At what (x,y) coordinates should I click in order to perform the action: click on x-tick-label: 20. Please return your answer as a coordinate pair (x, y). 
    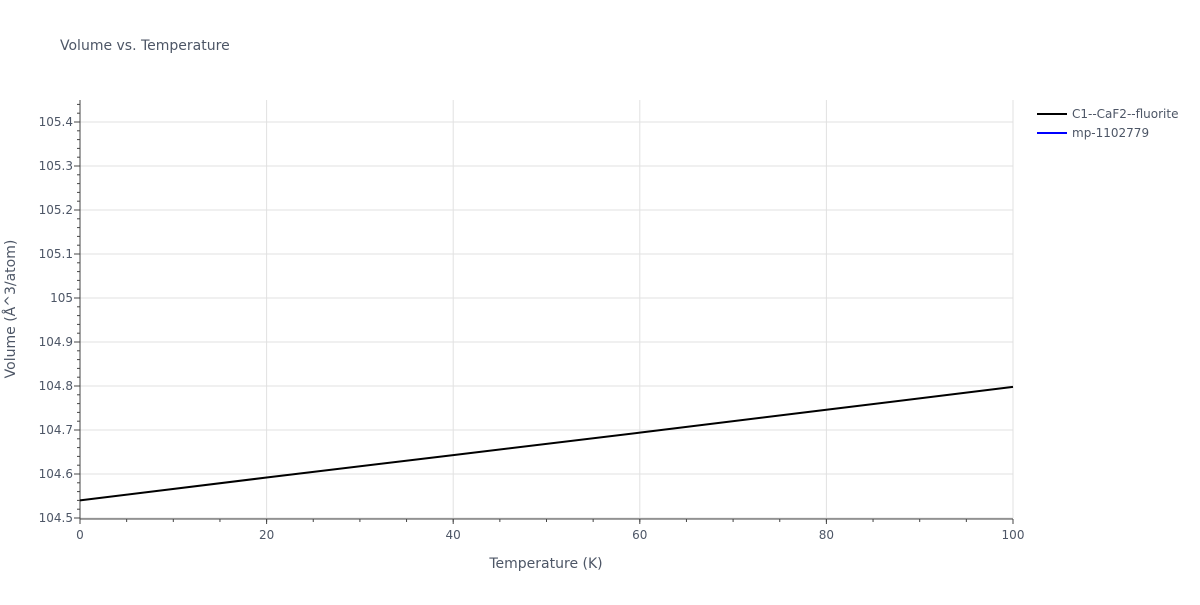
    Looking at the image, I should click on (266, 535).